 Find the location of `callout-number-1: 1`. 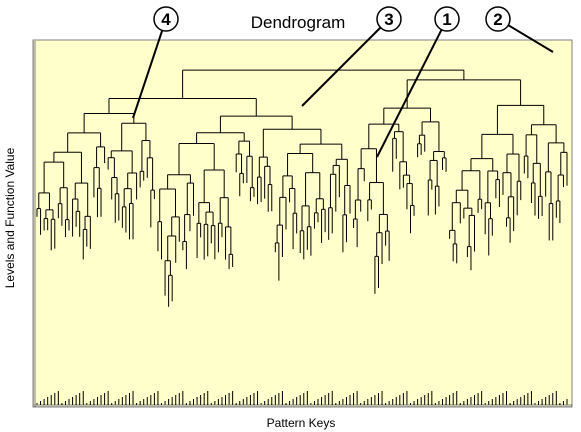

callout-number-1: 1 is located at coordinates (446, 19).